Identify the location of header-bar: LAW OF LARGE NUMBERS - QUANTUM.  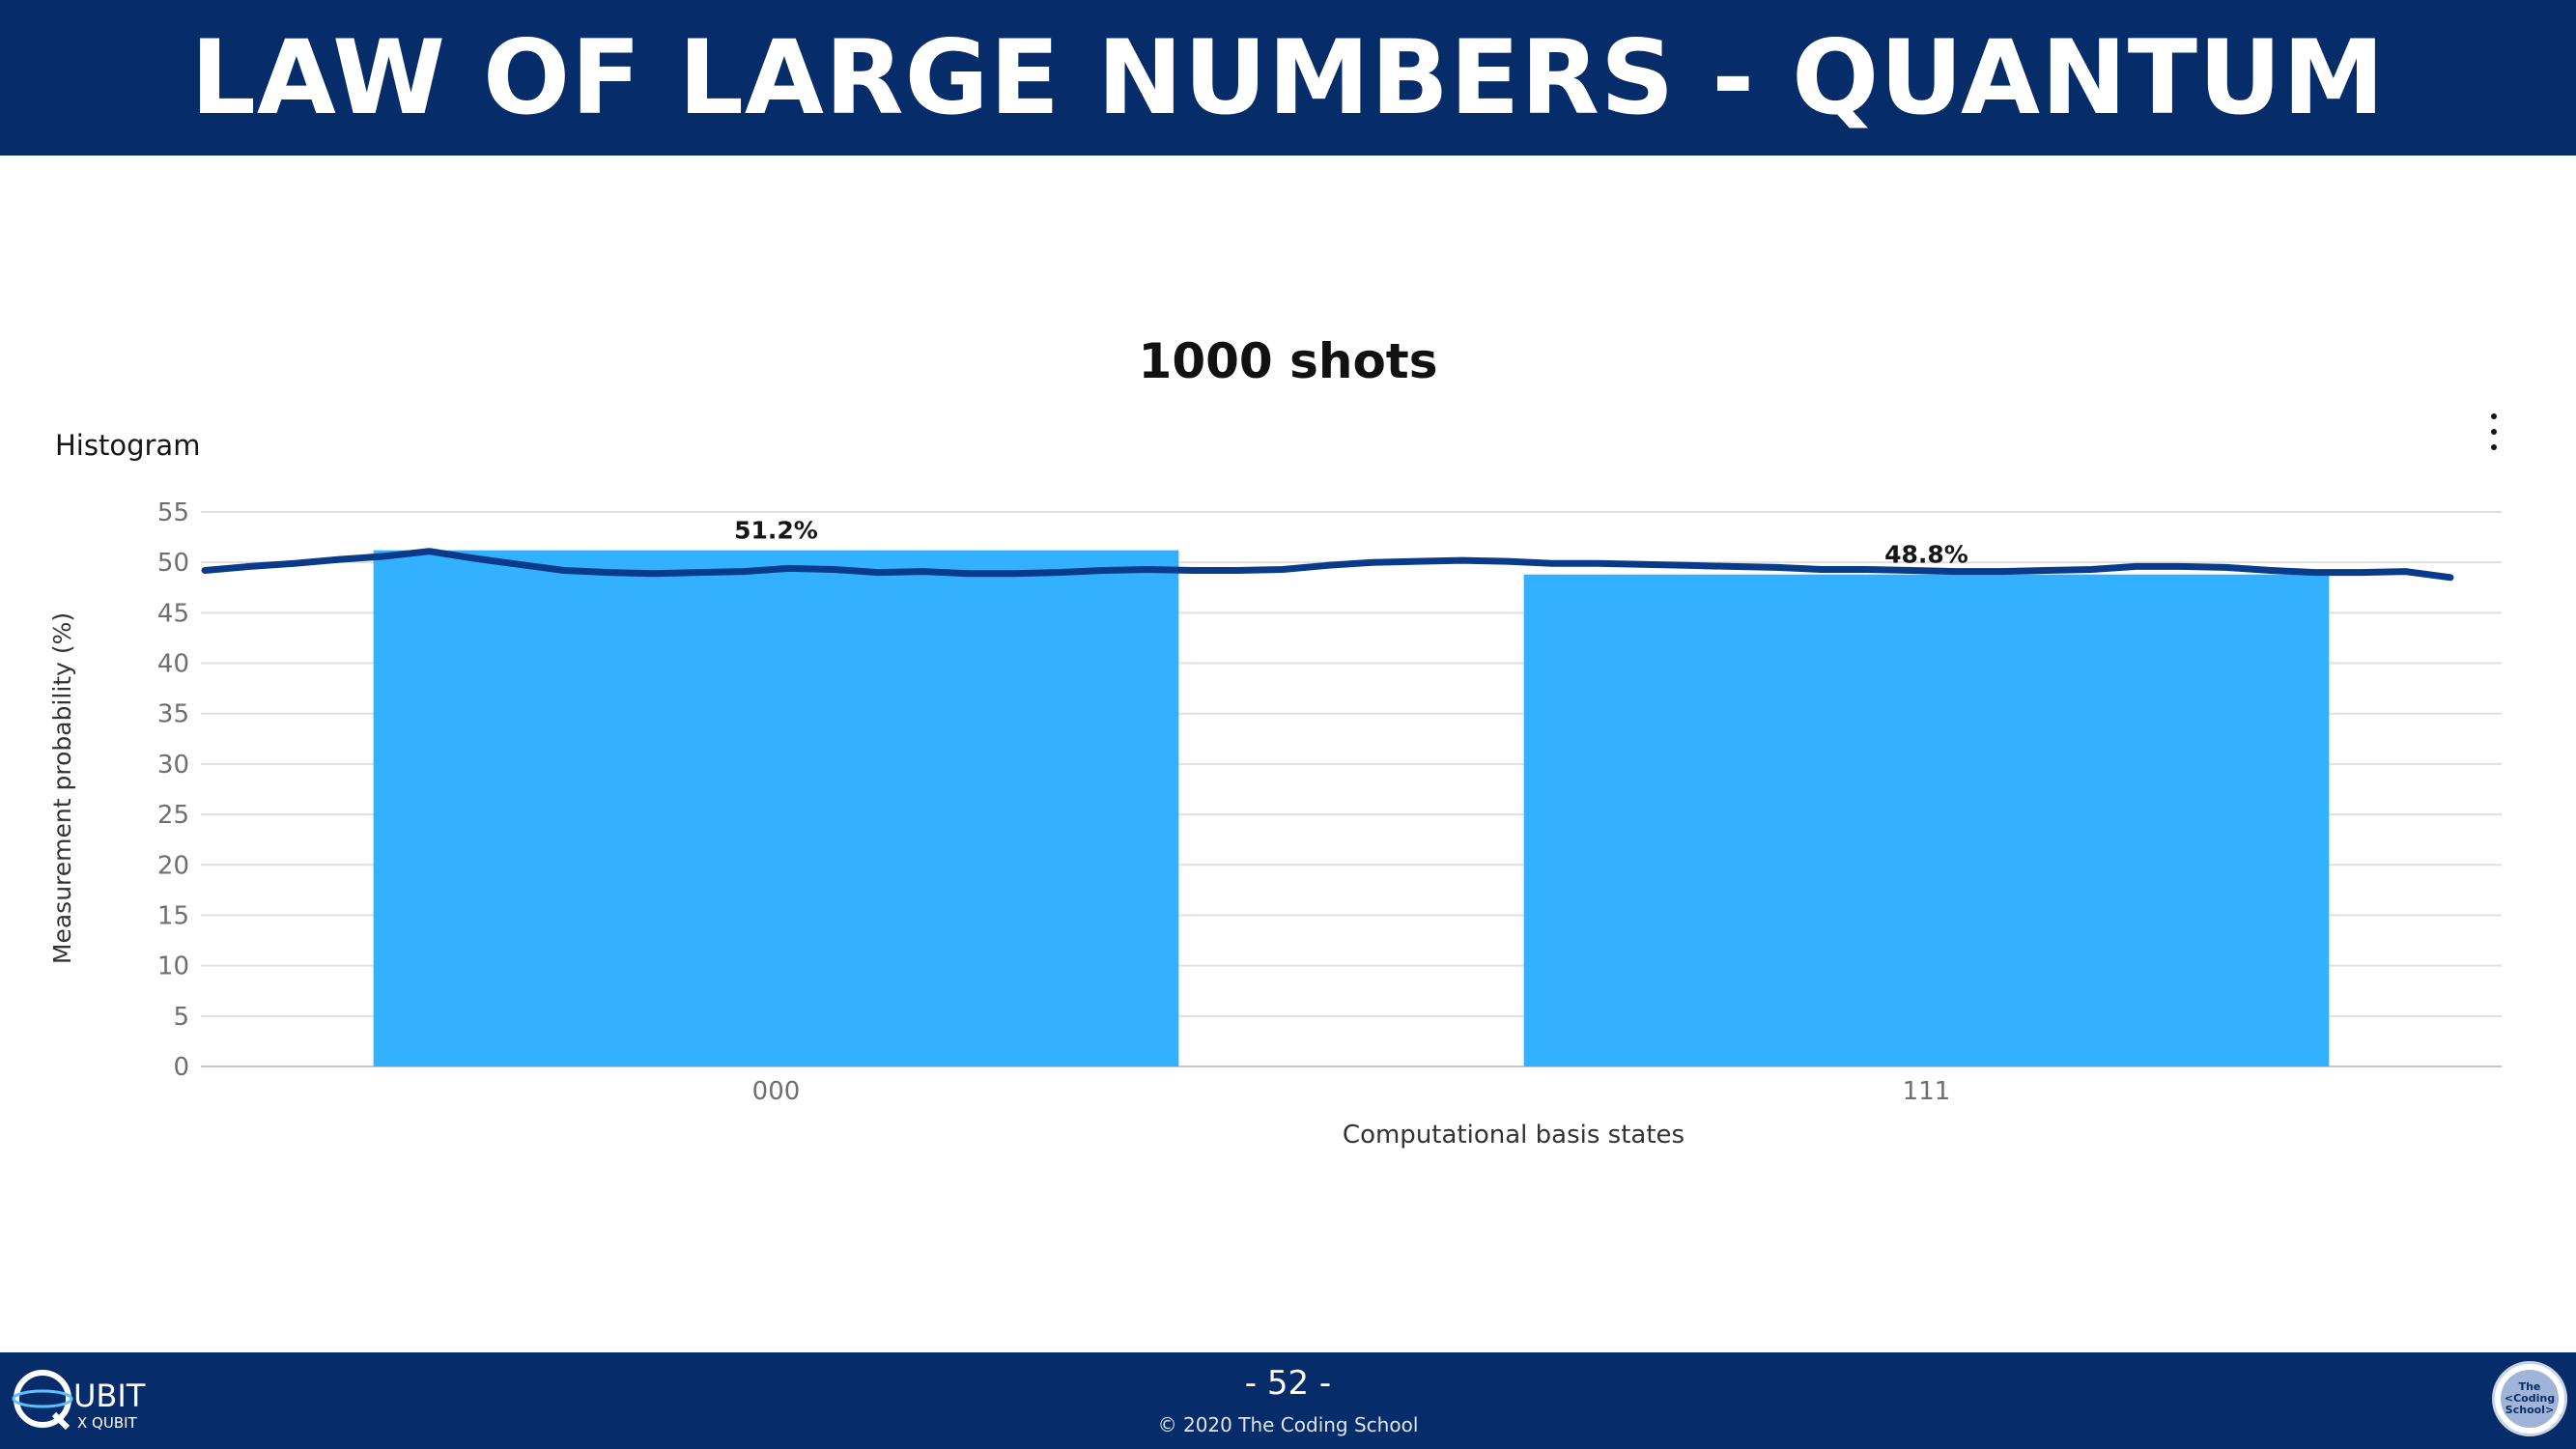
(1288, 78).